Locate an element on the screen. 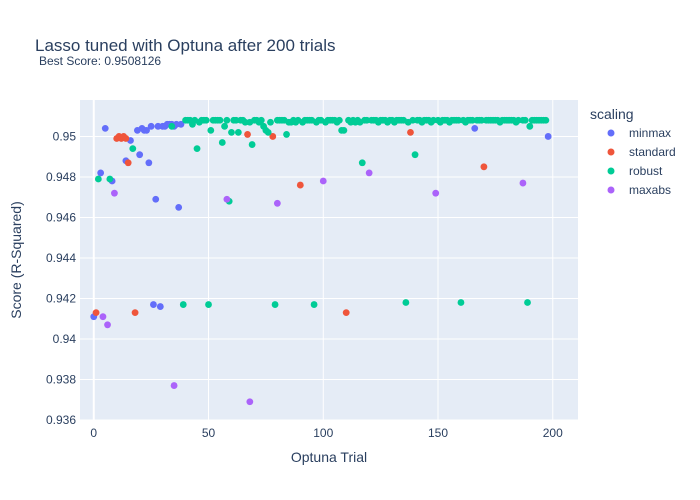 The width and height of the screenshot is (700, 500). y-tick-label: 0.936 is located at coordinates (61, 420).